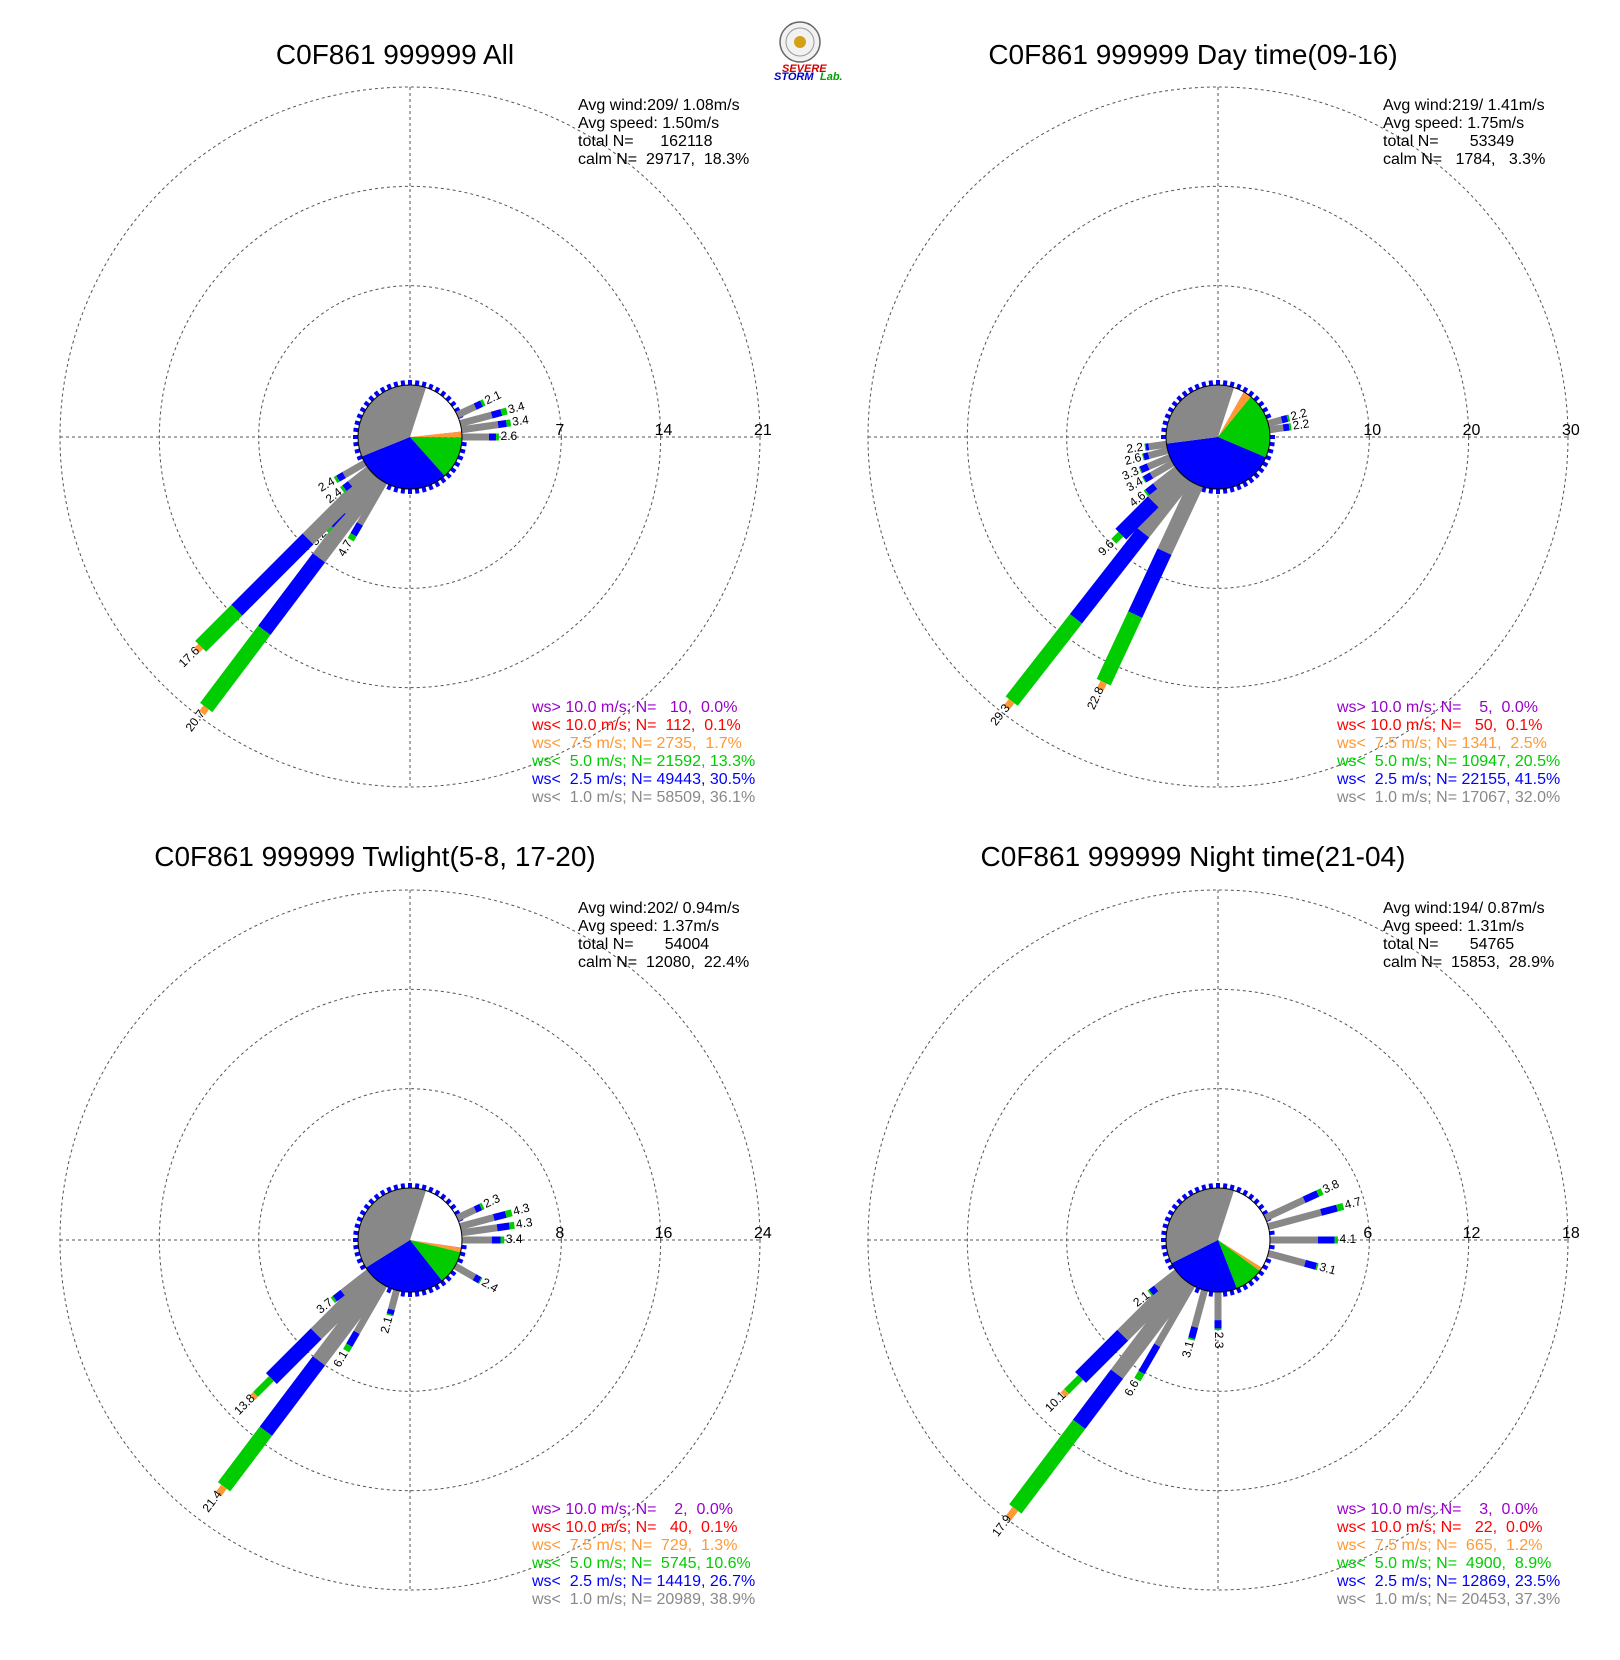  Describe the element at coordinates (1367, 1233) in the screenshot. I see `radial-tick-label: 6` at that location.